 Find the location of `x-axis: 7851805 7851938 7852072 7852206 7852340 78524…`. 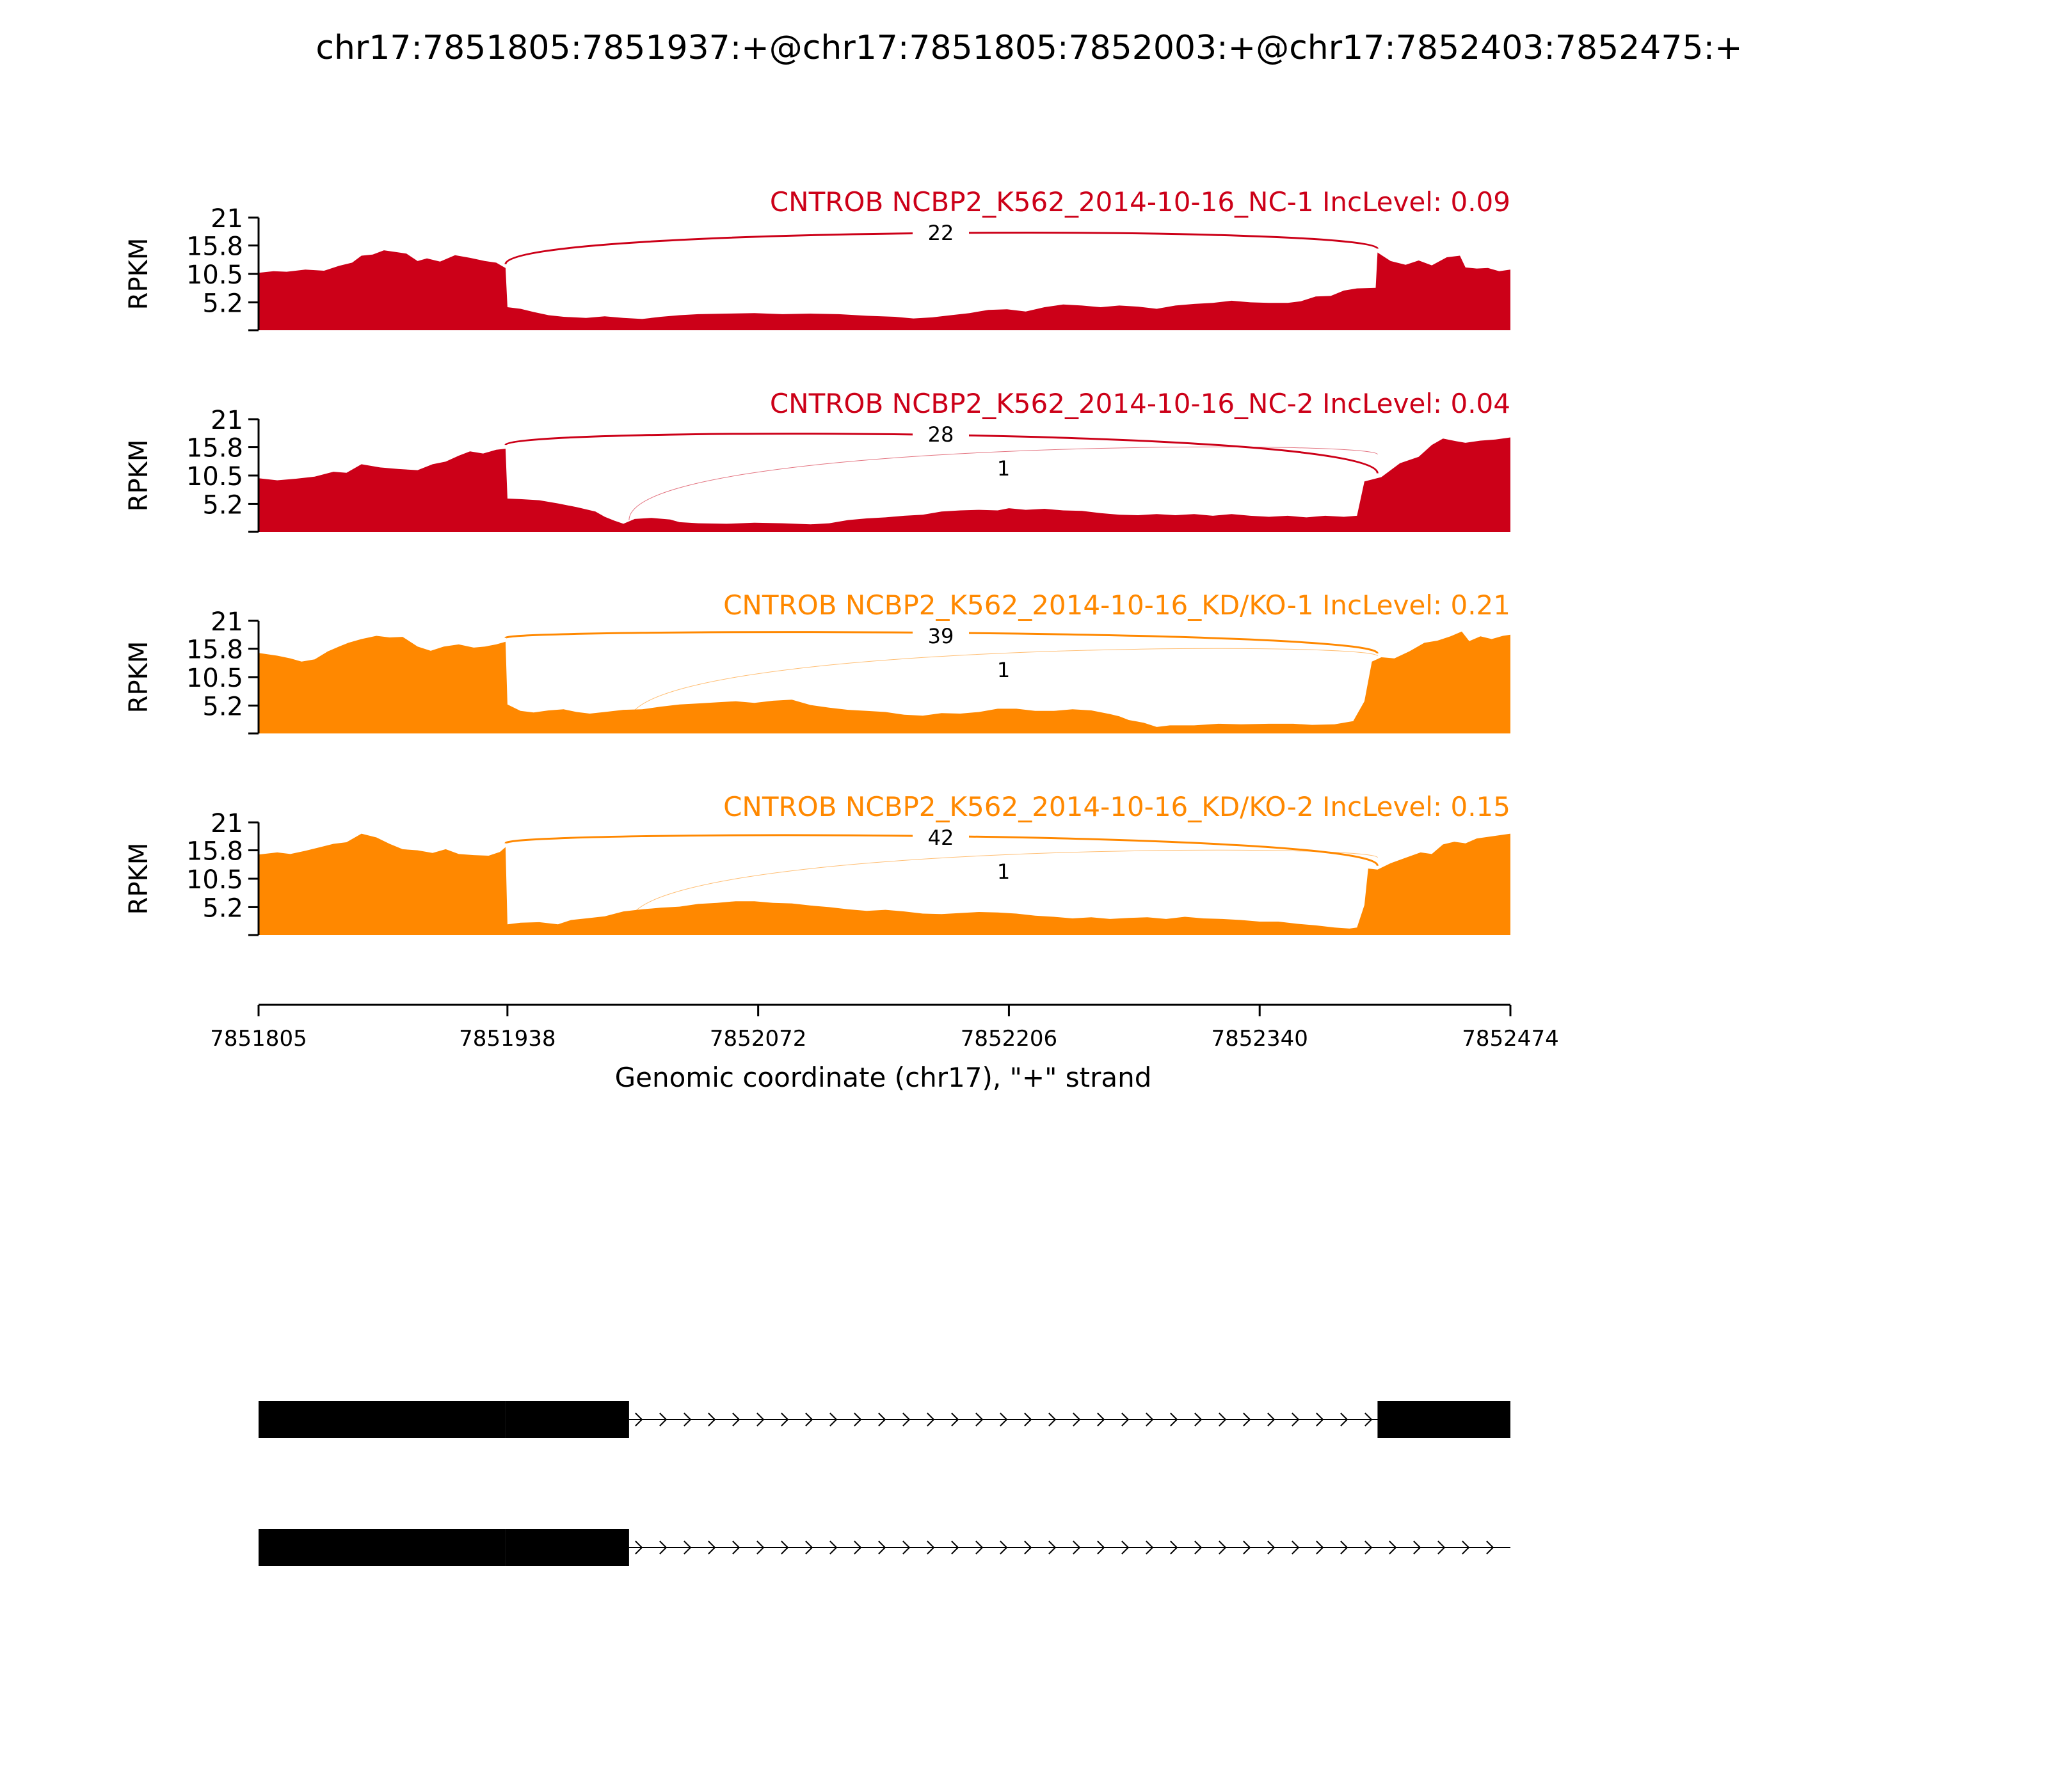

x-axis: 7851805 7851938 7852072 7852206 7852340 78524… is located at coordinates (884, 1028).